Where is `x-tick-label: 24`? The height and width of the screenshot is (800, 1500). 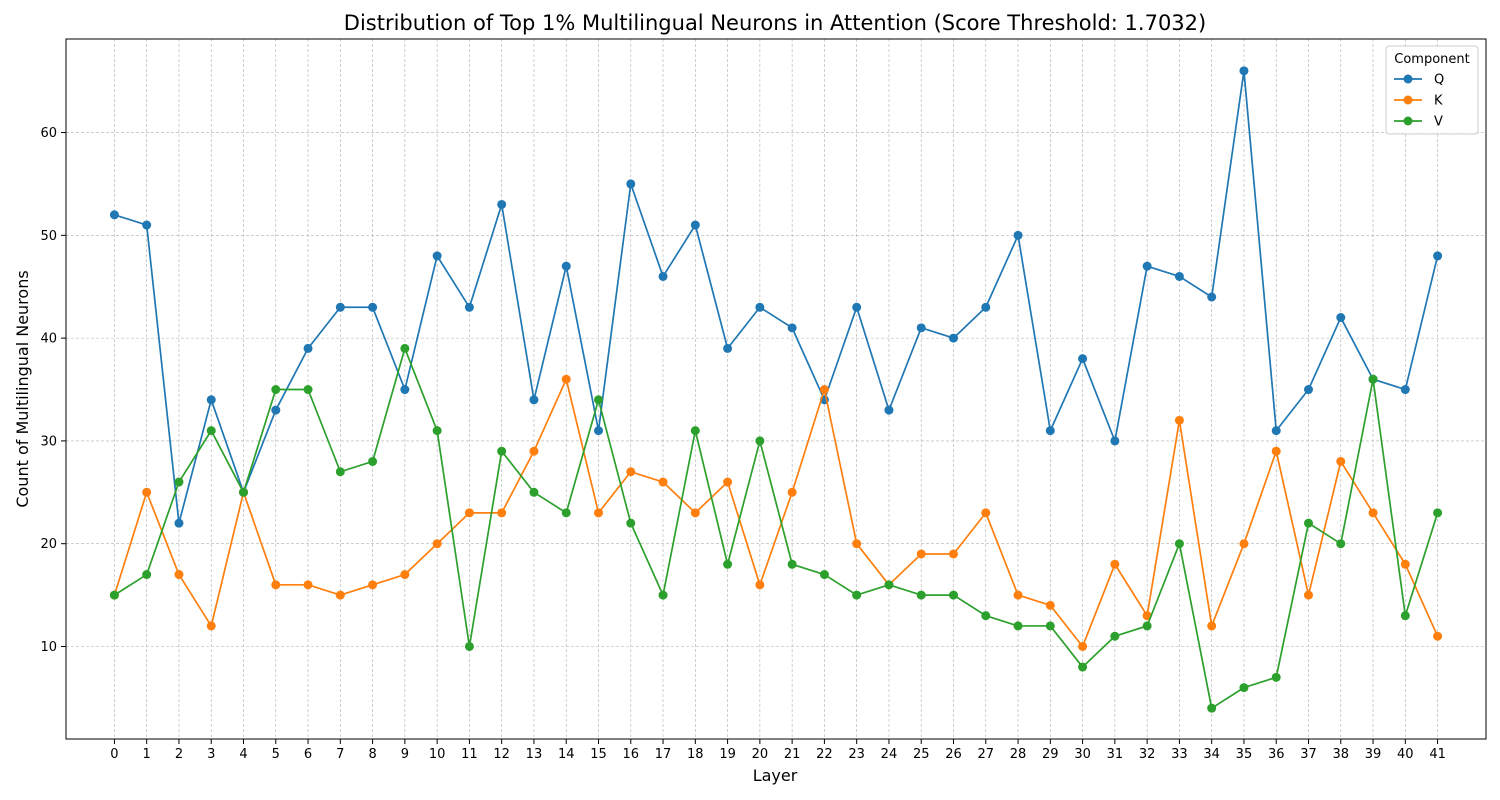 x-tick-label: 24 is located at coordinates (889, 754).